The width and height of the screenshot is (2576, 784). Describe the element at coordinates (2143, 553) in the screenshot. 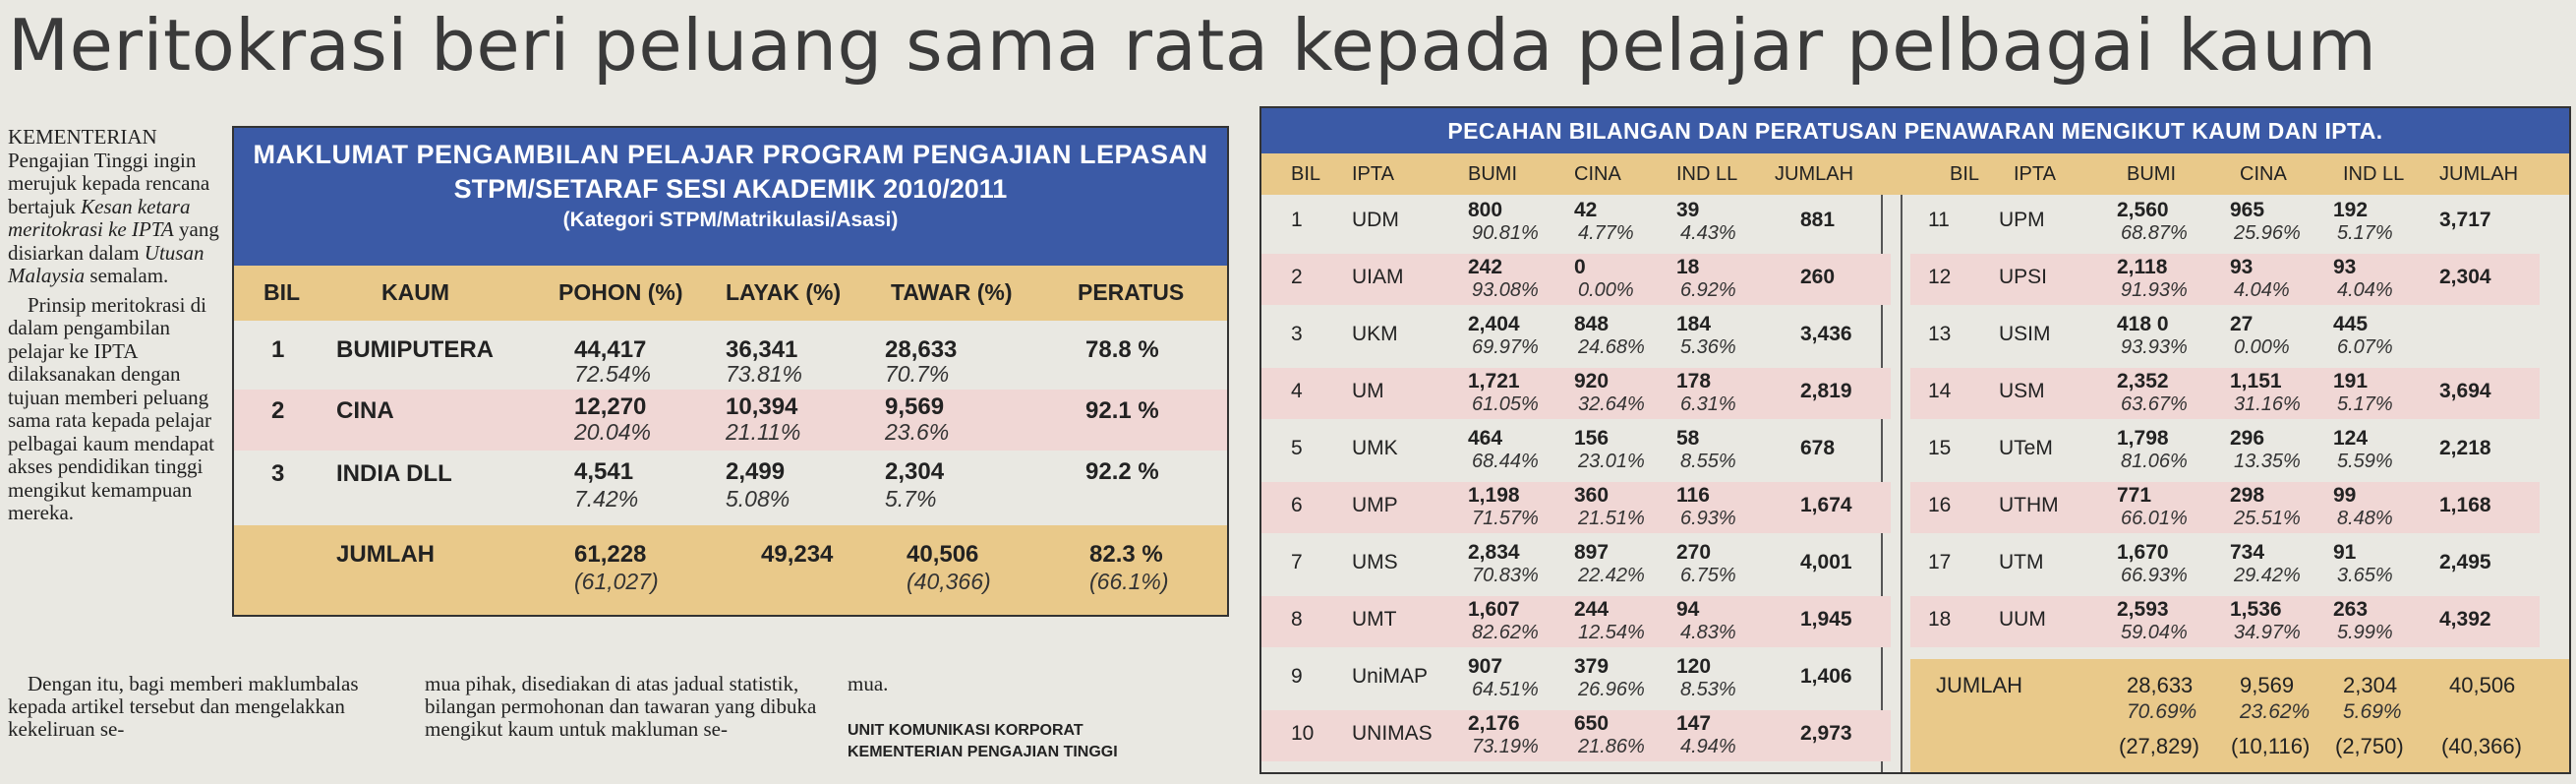

I see `row-bumi: 1,670` at that location.